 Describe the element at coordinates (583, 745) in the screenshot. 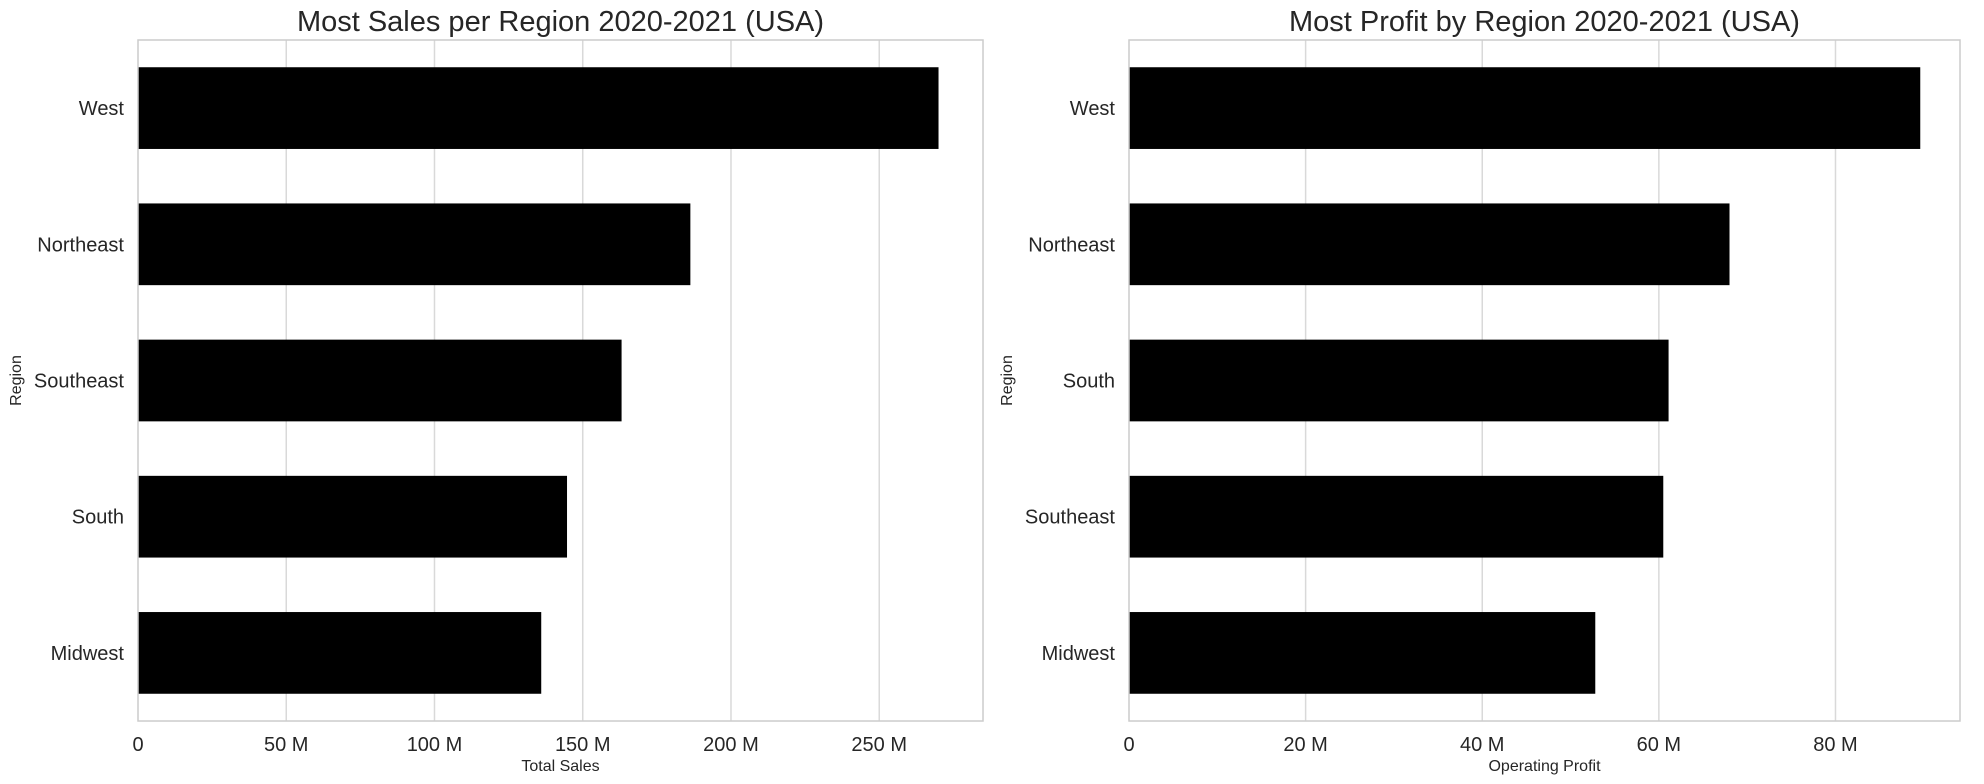

I see `x-tick-label: 150 M` at that location.